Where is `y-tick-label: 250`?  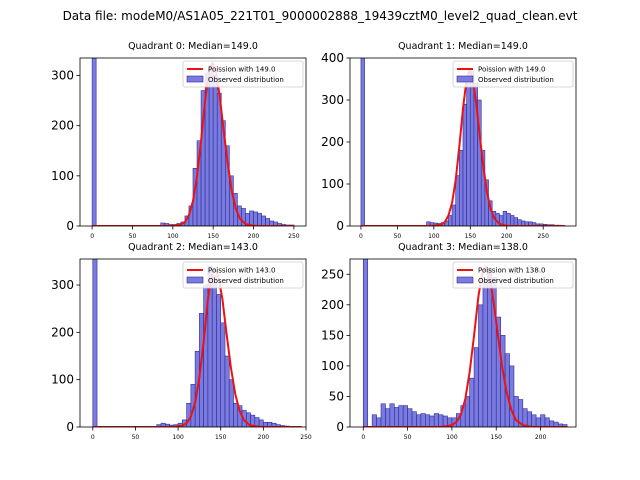 y-tick-label: 250 is located at coordinates (332, 274).